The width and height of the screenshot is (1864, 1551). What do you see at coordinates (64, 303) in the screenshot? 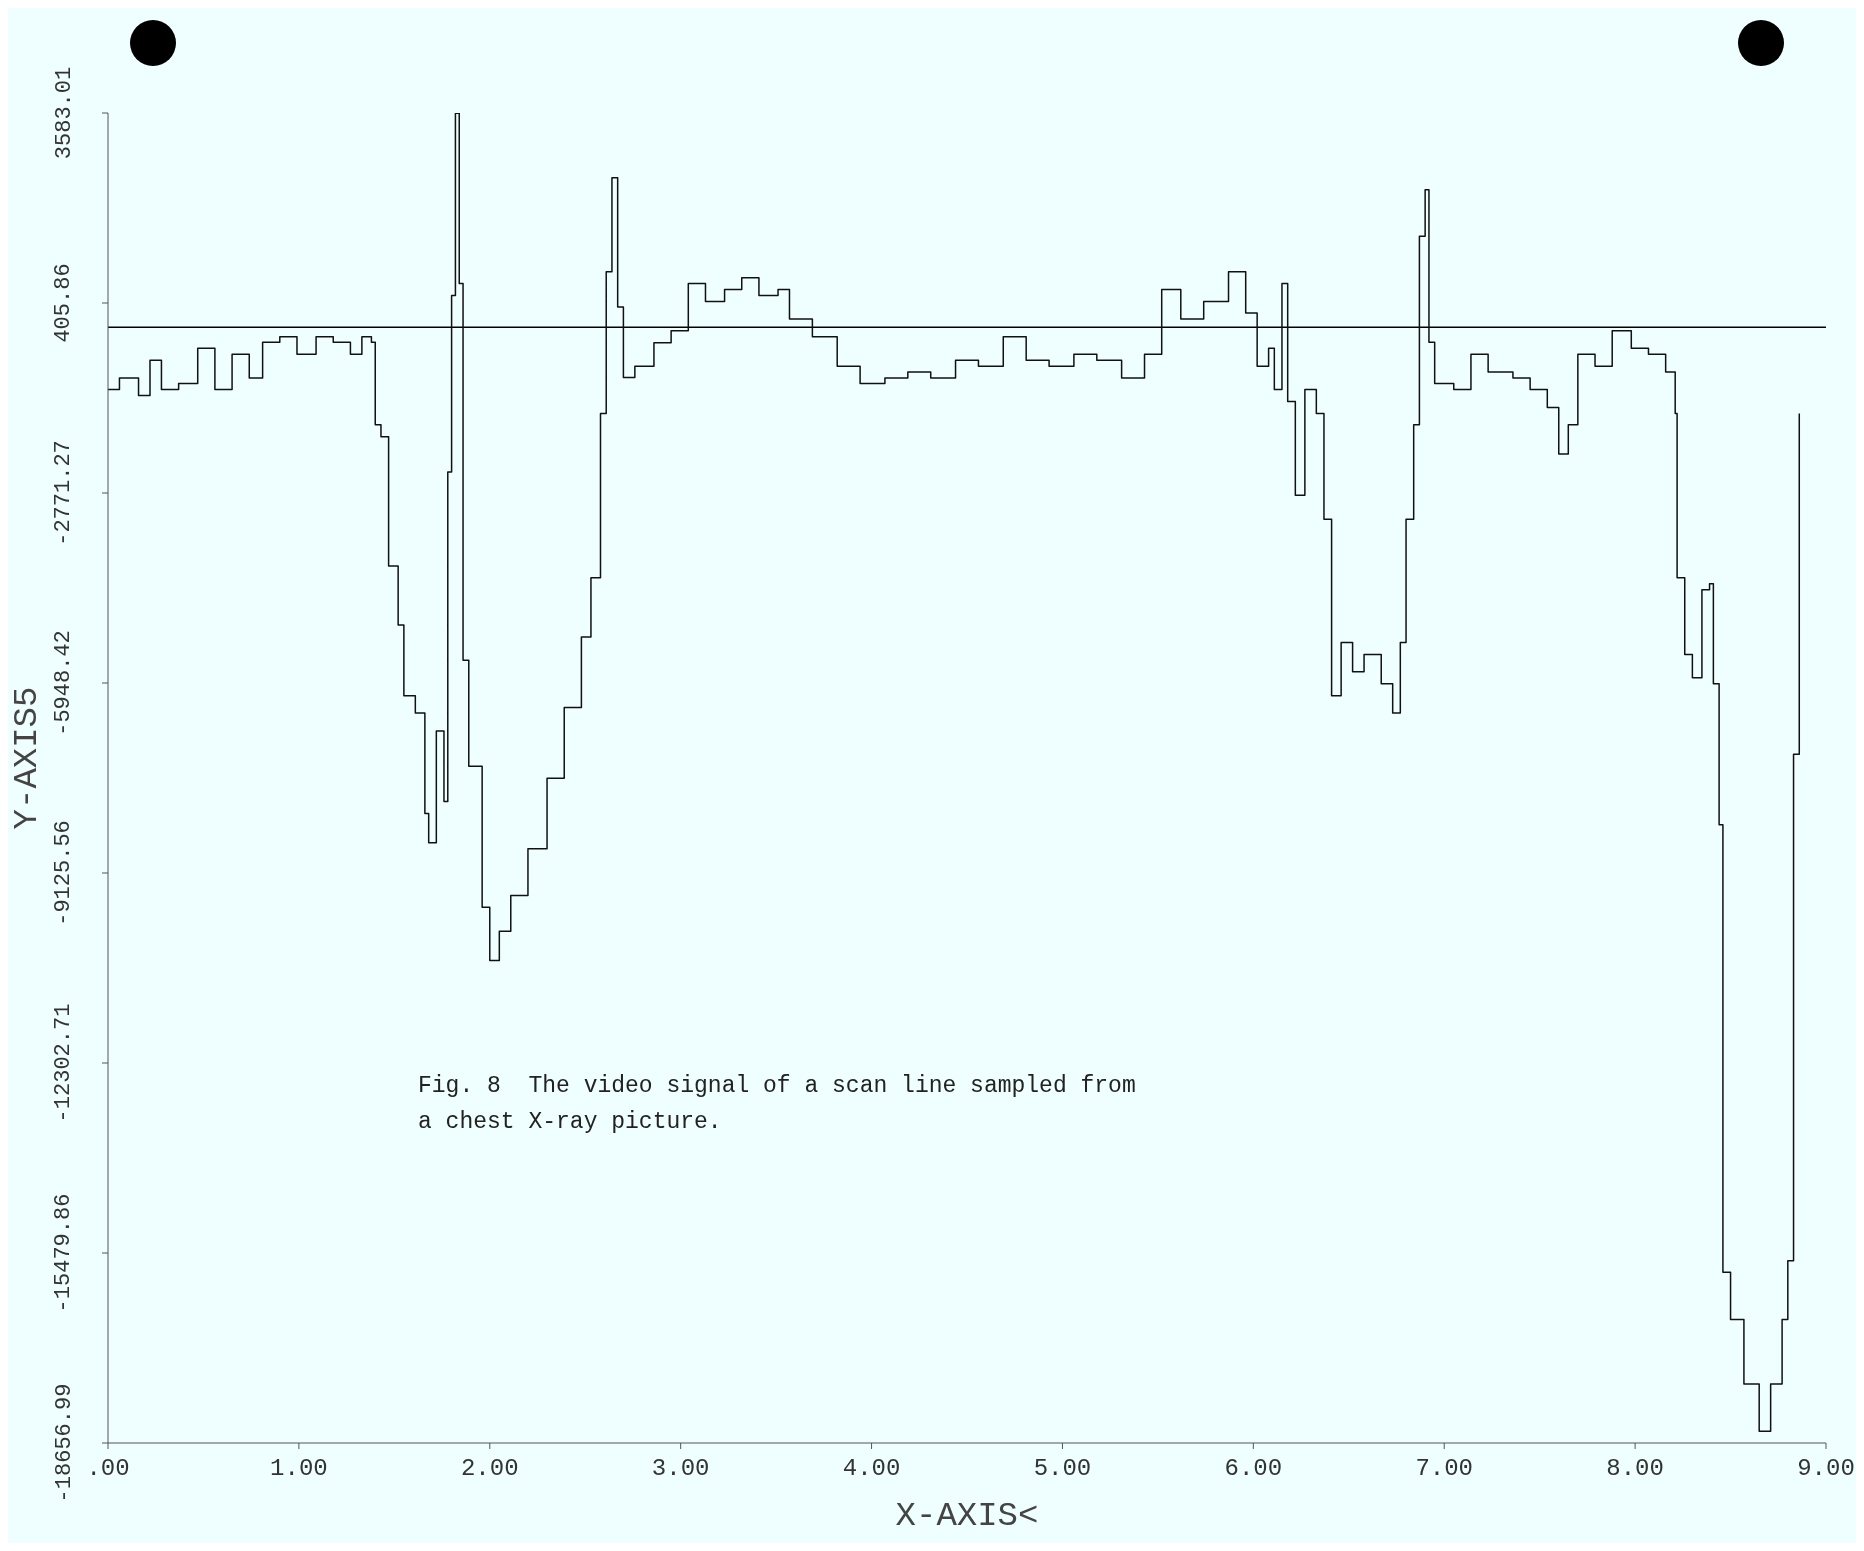
I see `y-tick-label: 405.86` at bounding box center [64, 303].